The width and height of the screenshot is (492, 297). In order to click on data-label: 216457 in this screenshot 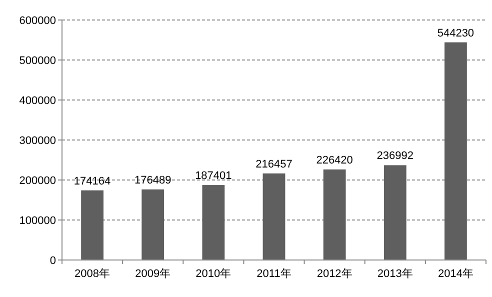, I will do `click(274, 164)`.